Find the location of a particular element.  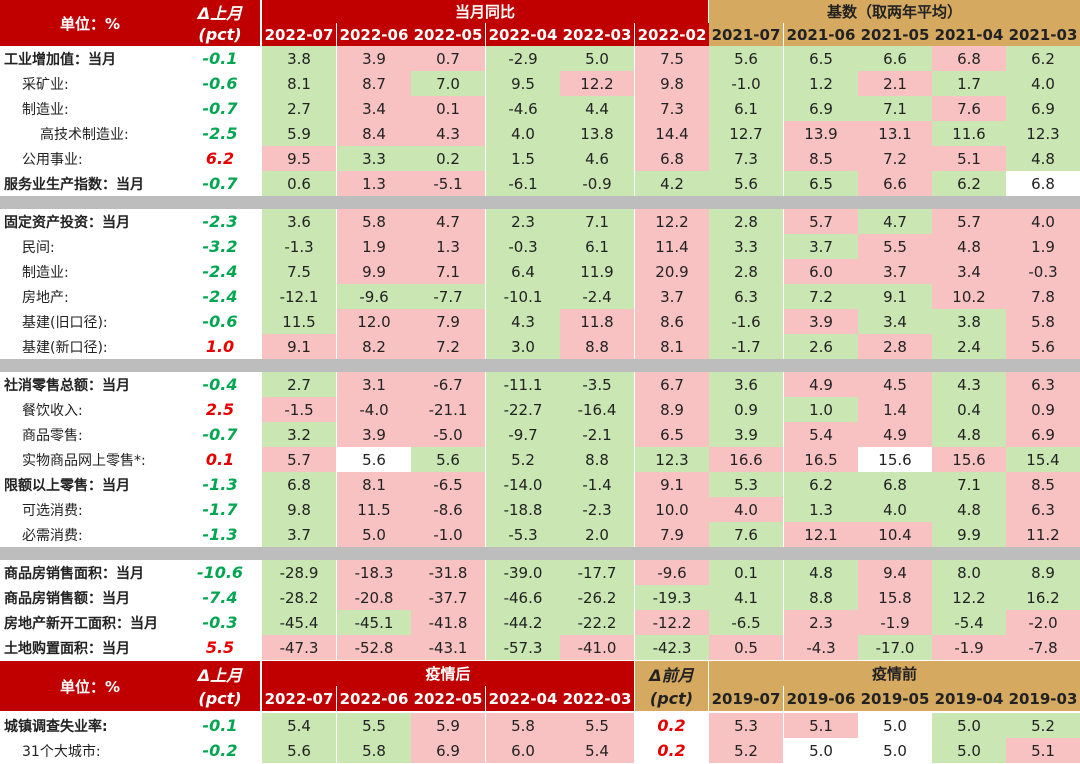

value-cell: 8.8 is located at coordinates (821, 597).